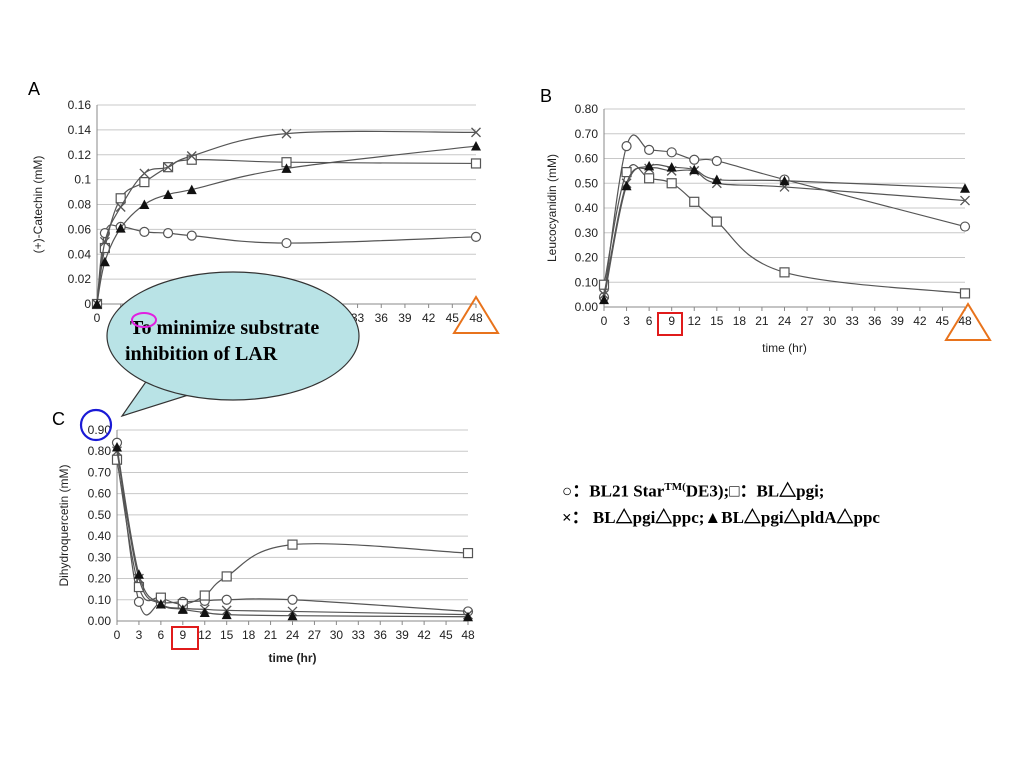  I want to click on series-circle, so click(292, 527).